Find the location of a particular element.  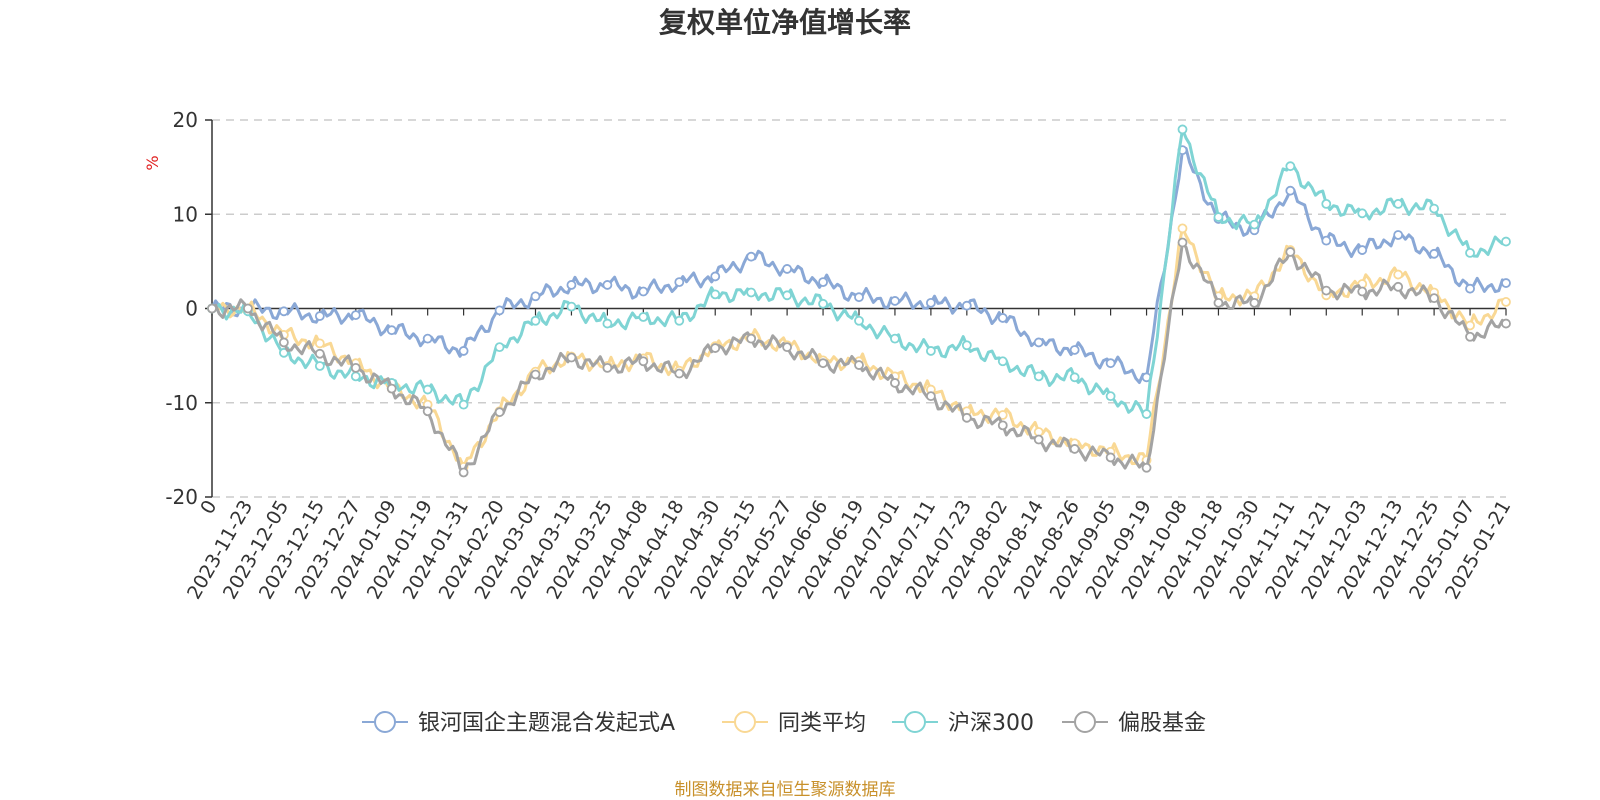

legend-label: 同类平均 is located at coordinates (822, 723).